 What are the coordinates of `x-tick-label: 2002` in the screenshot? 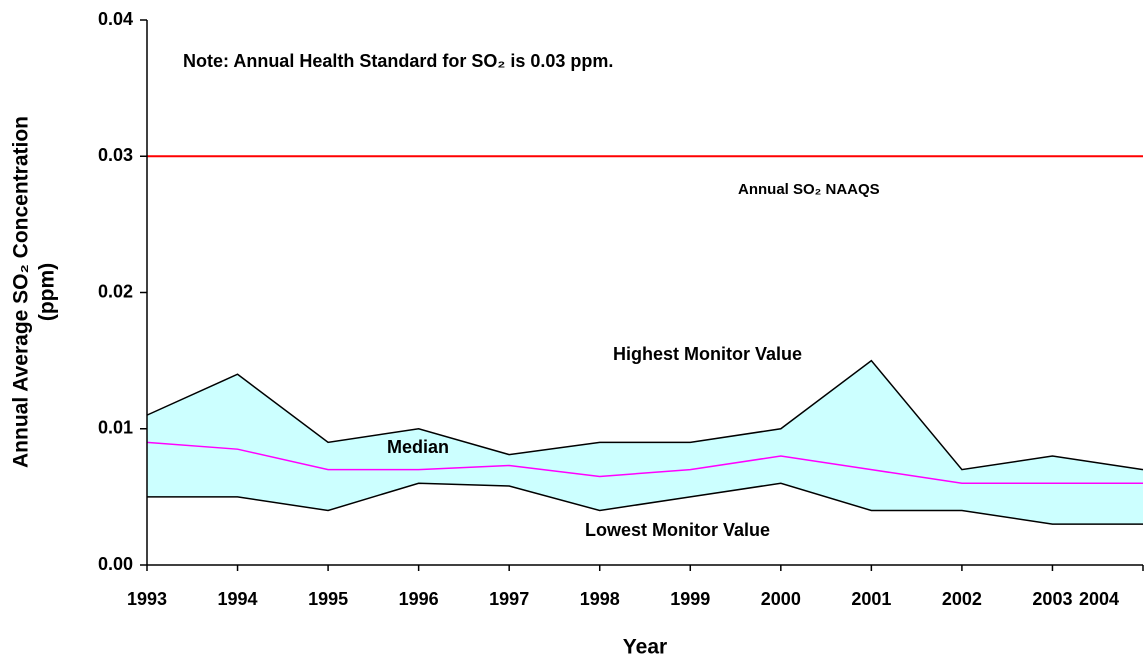 It's located at (962, 599).